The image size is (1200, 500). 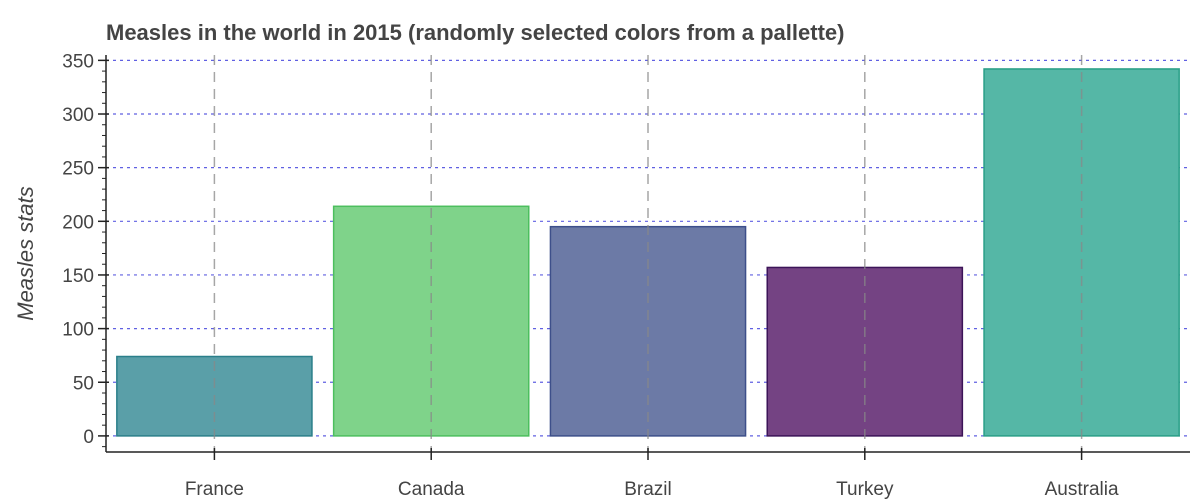 I want to click on x-tick-label: Brazil, so click(x=648, y=489).